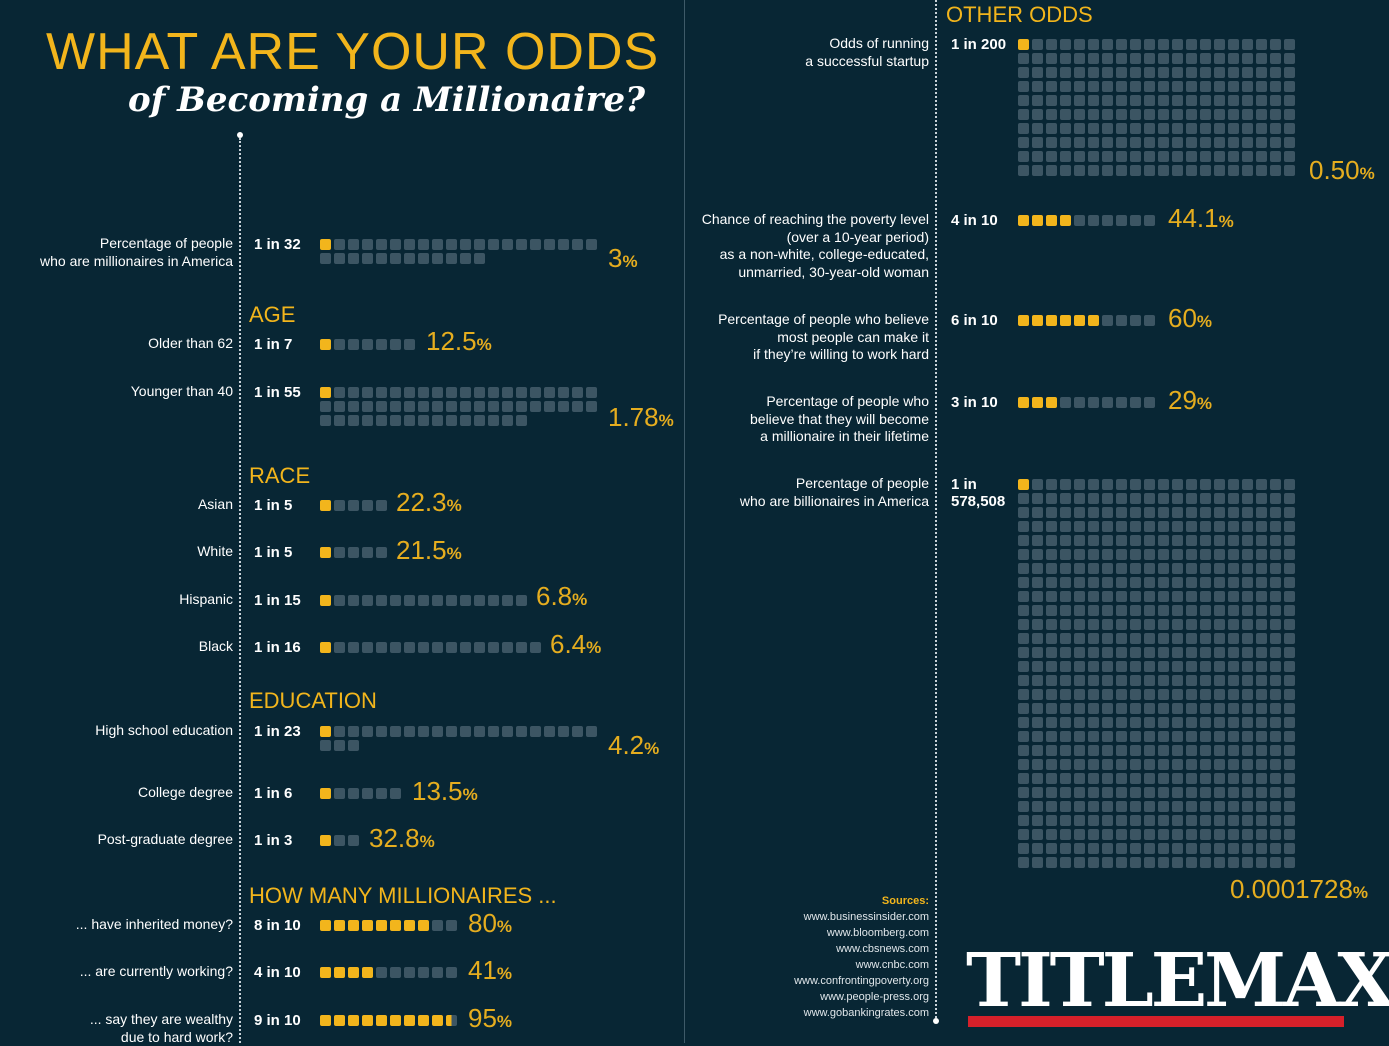 This screenshot has height=1046, width=1389. Describe the element at coordinates (882, 949) in the screenshot. I see `source-link: www.cbsnews.com` at that location.